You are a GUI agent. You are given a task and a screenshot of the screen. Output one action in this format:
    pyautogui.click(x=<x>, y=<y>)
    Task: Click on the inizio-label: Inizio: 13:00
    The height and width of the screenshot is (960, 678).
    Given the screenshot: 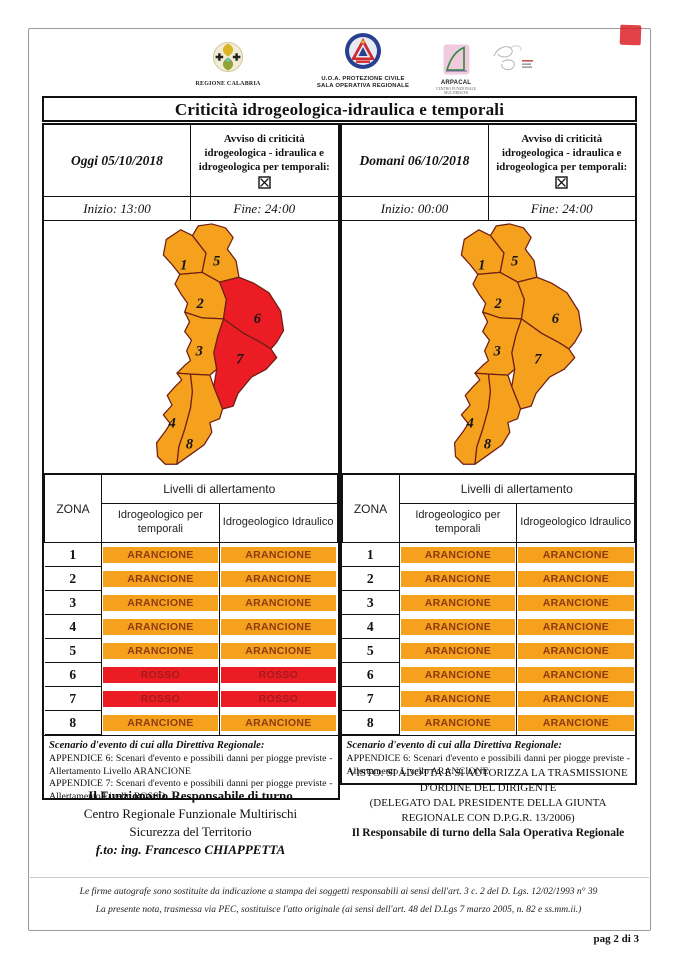 What is the action you would take?
    pyautogui.click(x=117, y=208)
    